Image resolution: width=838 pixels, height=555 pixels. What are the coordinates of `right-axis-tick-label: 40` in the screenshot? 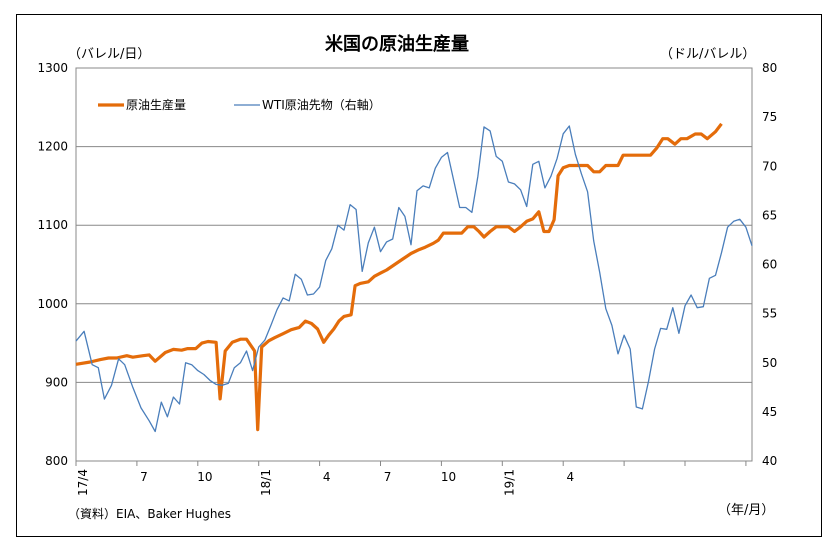 It's located at (769, 461).